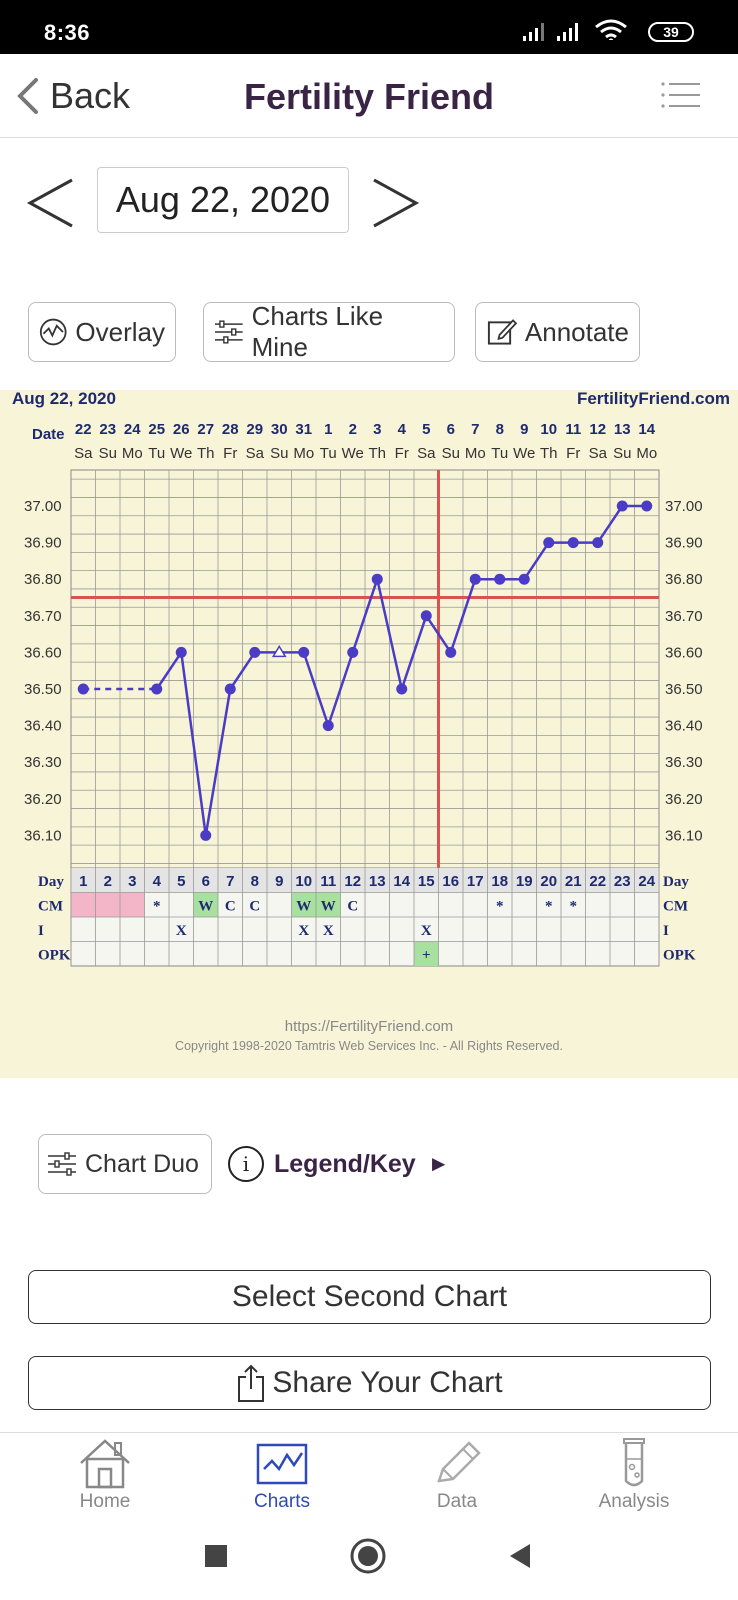  Describe the element at coordinates (457, 1501) in the screenshot. I see `nav-data-label: Data` at that location.